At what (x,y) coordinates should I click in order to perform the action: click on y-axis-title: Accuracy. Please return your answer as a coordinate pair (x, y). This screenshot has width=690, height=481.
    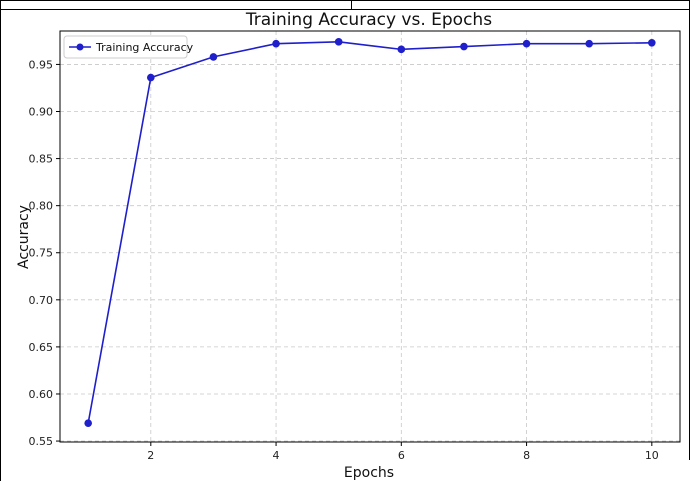
    Looking at the image, I should click on (24, 237).